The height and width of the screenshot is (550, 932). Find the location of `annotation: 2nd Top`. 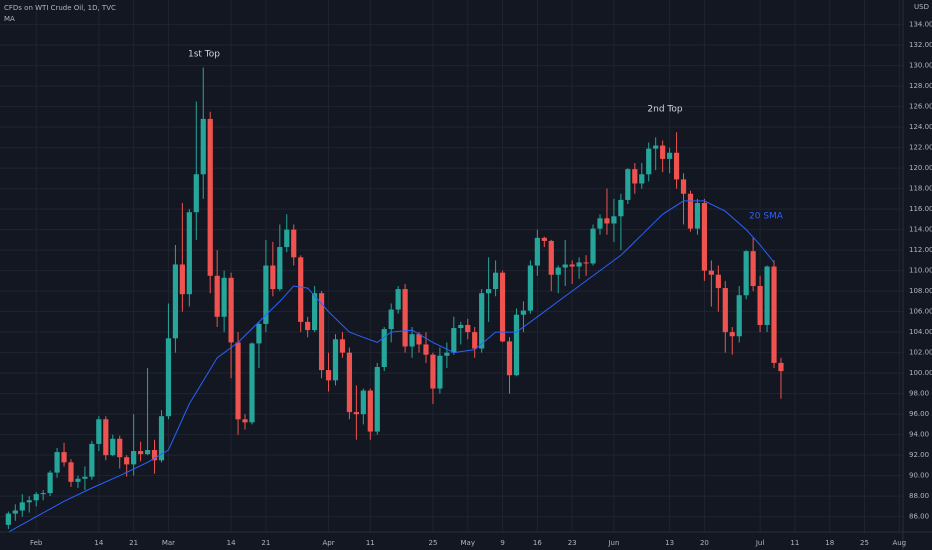

annotation: 2nd Top is located at coordinates (664, 110).